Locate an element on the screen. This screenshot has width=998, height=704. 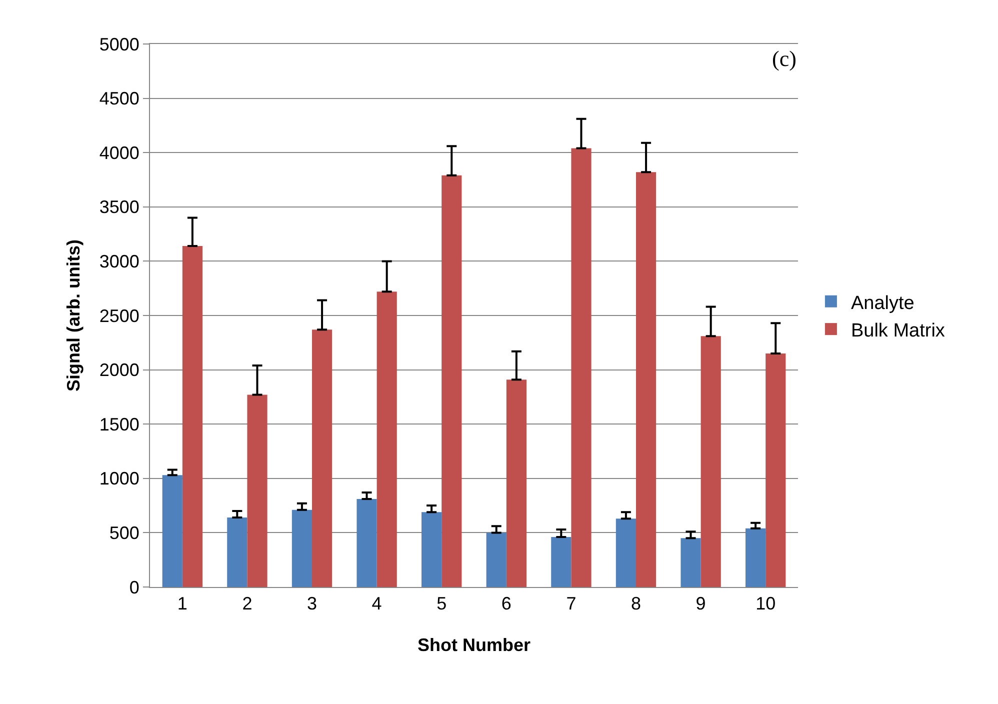
annotation: (c) is located at coordinates (784, 58).